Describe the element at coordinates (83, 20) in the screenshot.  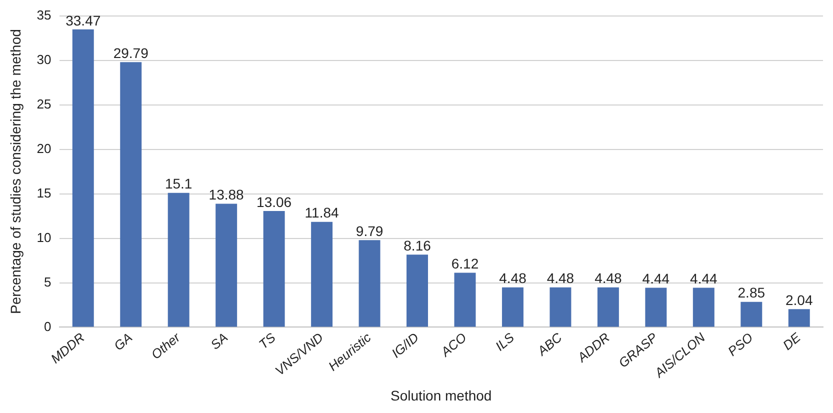
I see `data-label: 33.47` at that location.